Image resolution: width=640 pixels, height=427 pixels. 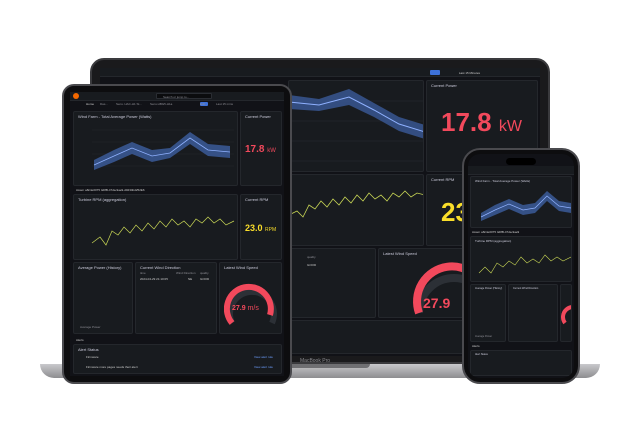 What do you see at coordinates (163, 149) in the screenshot?
I see `tablet-avg-power-chart` at bounding box center [163, 149].